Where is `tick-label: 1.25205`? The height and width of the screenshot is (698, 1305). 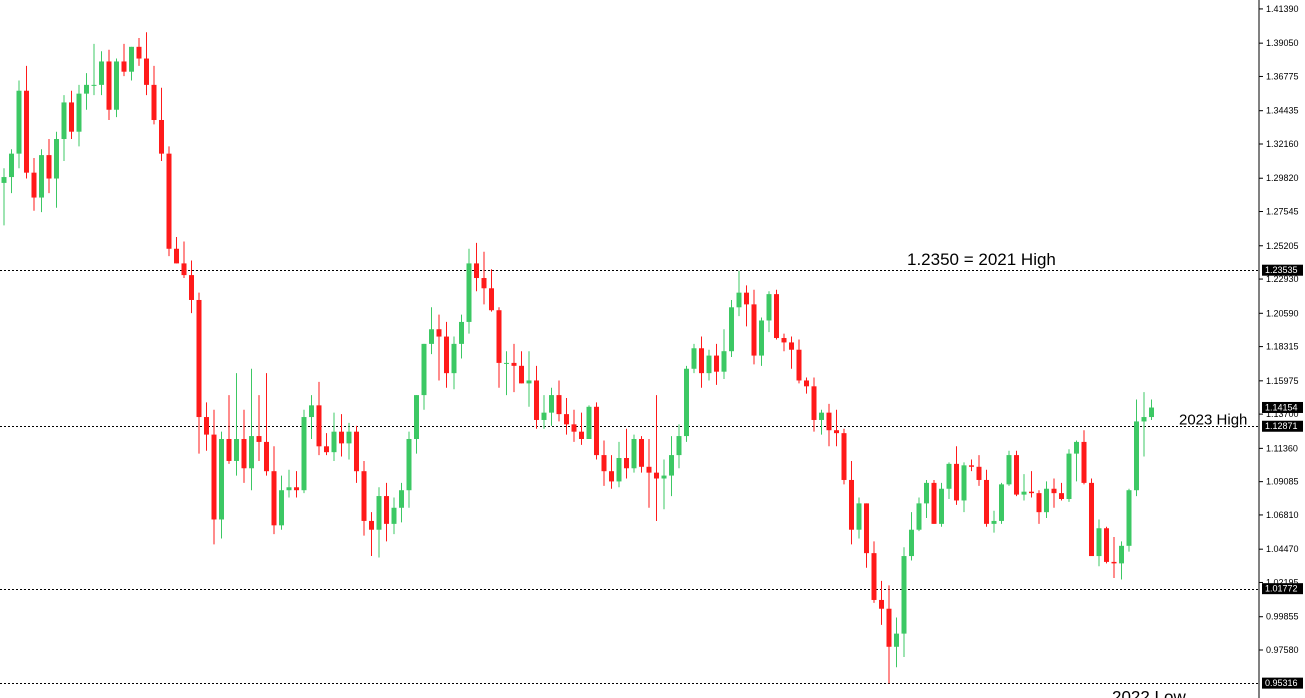
tick-label: 1.25205 is located at coordinates (1282, 246).